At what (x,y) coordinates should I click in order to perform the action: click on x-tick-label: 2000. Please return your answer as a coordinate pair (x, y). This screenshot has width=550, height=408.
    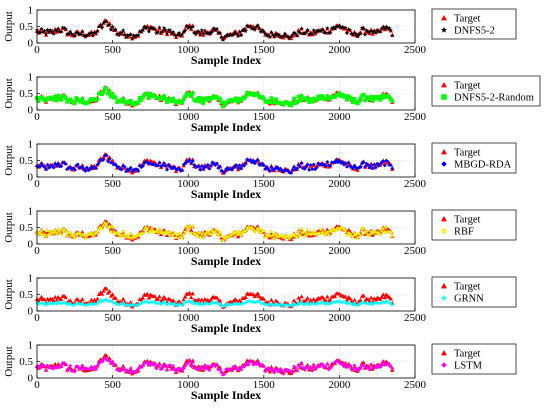
    Looking at the image, I should click on (339, 117).